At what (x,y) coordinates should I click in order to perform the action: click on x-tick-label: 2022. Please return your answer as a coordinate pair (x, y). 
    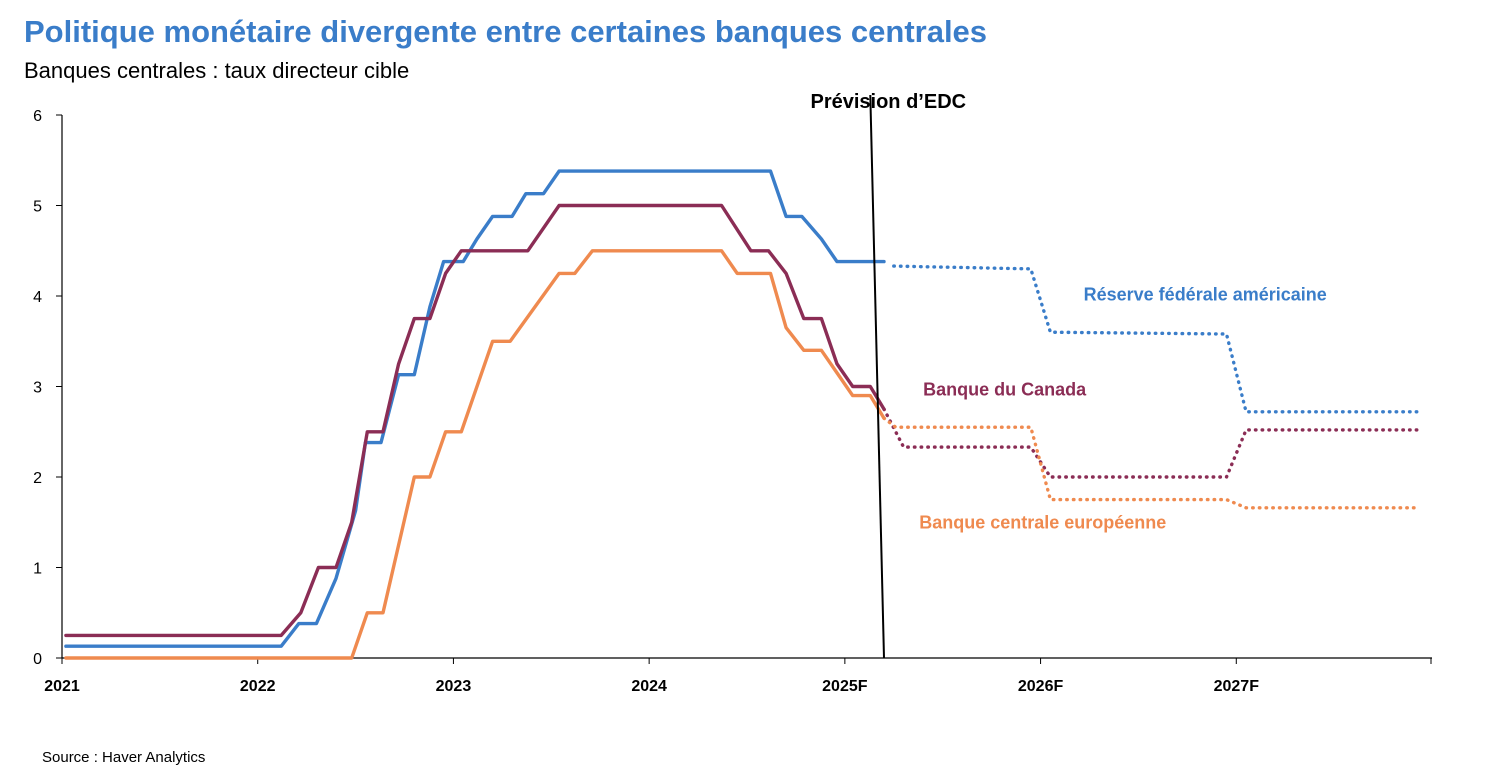
    Looking at the image, I should click on (258, 686).